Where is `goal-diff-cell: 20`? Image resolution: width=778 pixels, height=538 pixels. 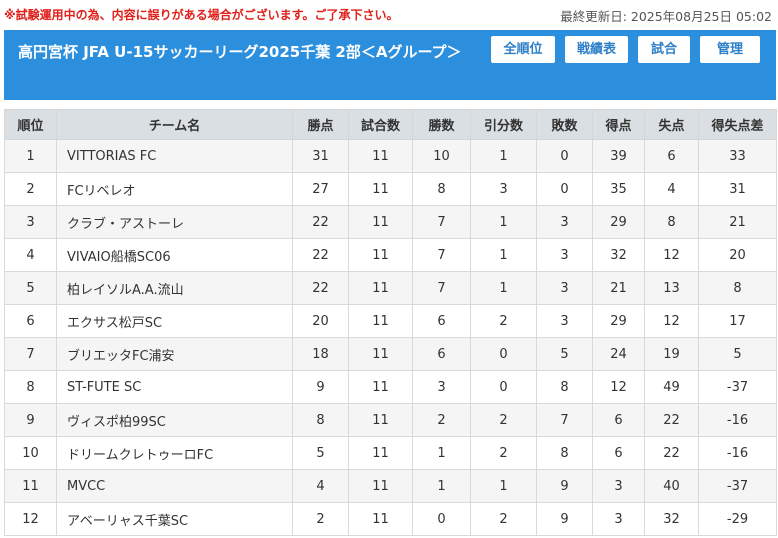 goal-diff-cell: 20 is located at coordinates (737, 255).